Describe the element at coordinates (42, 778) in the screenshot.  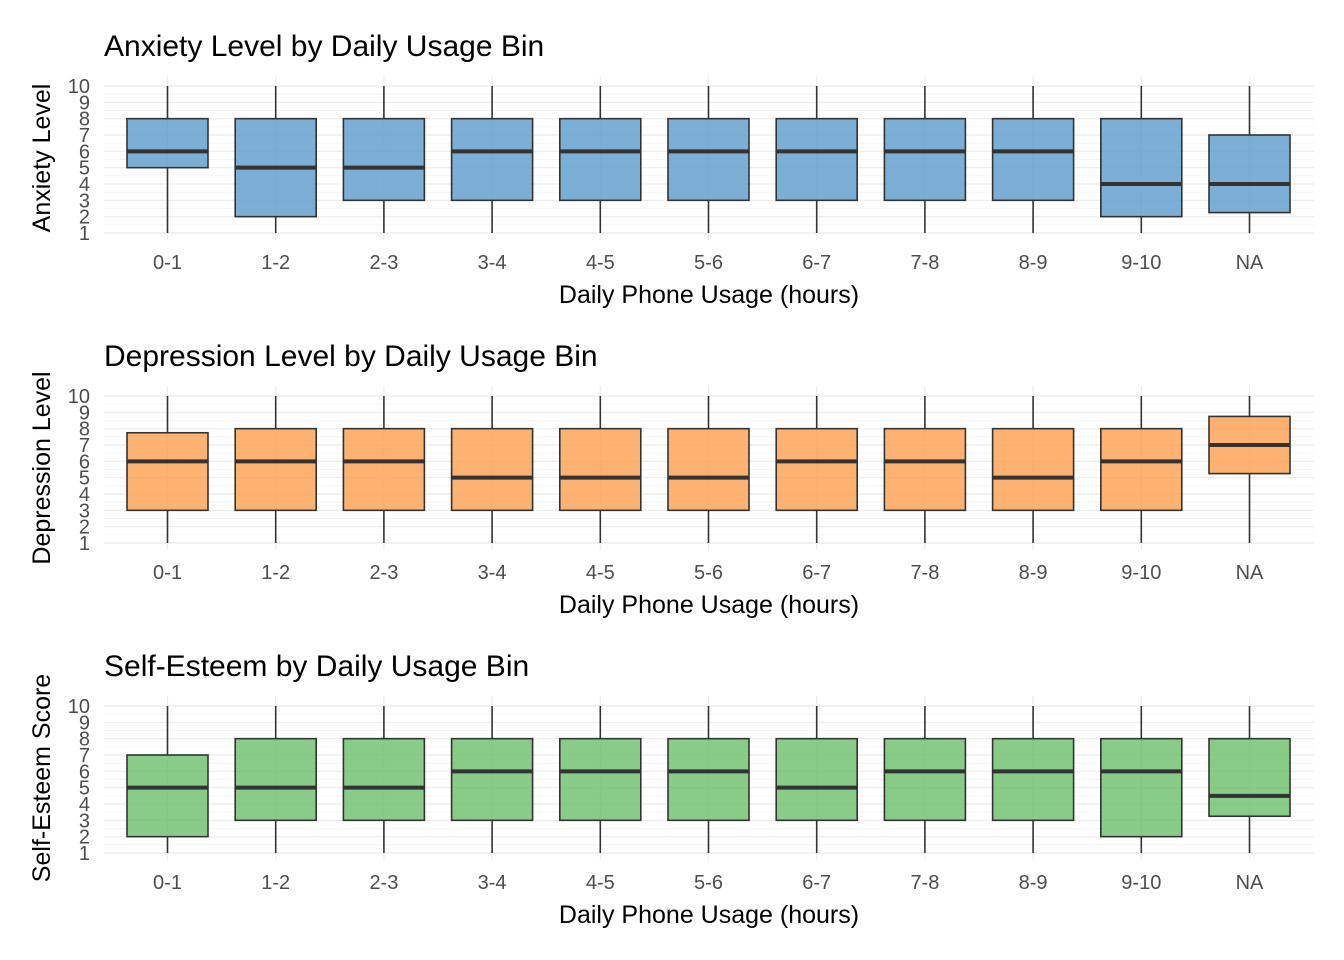
I see `y-axis-title: Self-Esteem Score` at that location.